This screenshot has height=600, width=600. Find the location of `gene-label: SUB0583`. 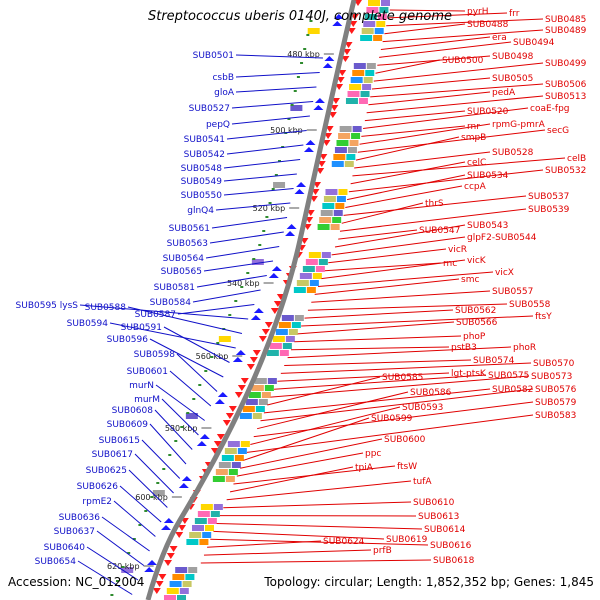

gene-label: SUB0583 is located at coordinates (555, 416).